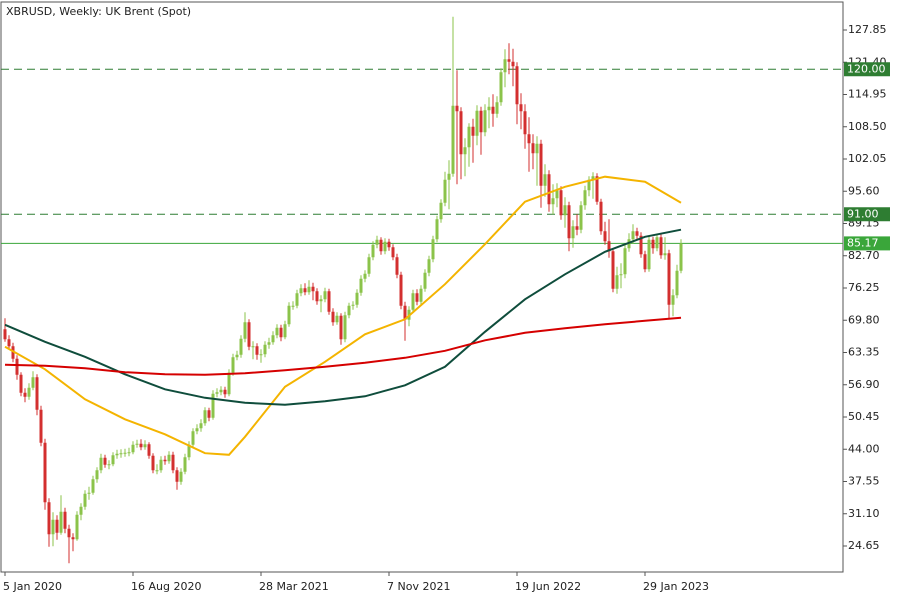 Image resolution: width=900 pixels, height=600 pixels. Describe the element at coordinates (867, 158) in the screenshot. I see `y-tick-label: 102.05` at that location.